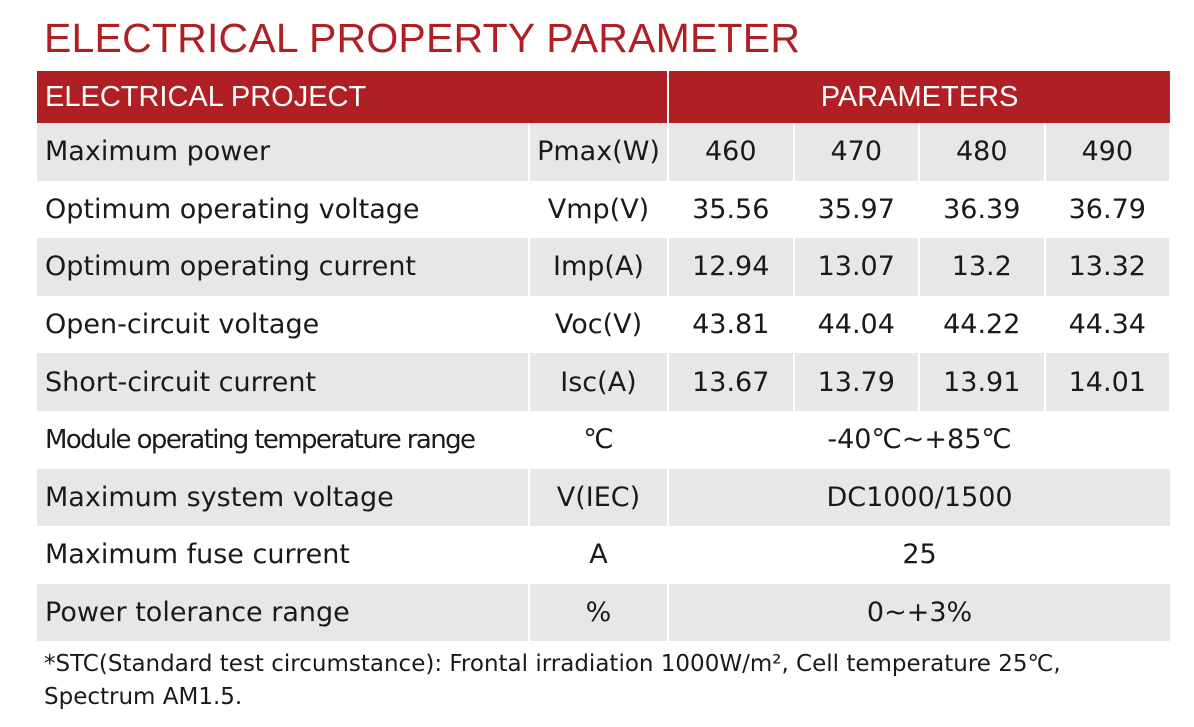 This screenshot has width=1194, height=727. Describe the element at coordinates (283, 439) in the screenshot. I see `row-label: Module operating temperature range` at that location.